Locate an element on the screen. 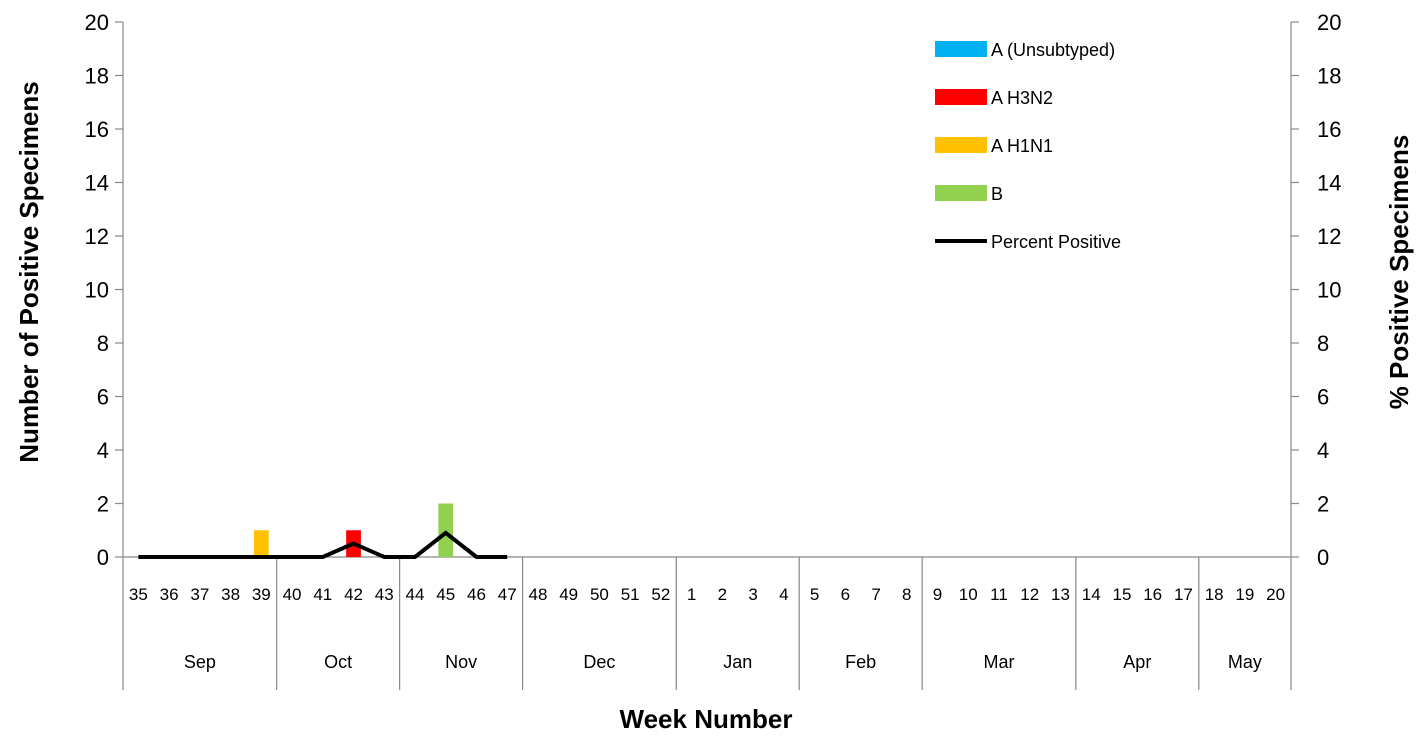 This screenshot has height=736, width=1424. y2-axis-title: % Positive Specimens is located at coordinates (1399, 272).